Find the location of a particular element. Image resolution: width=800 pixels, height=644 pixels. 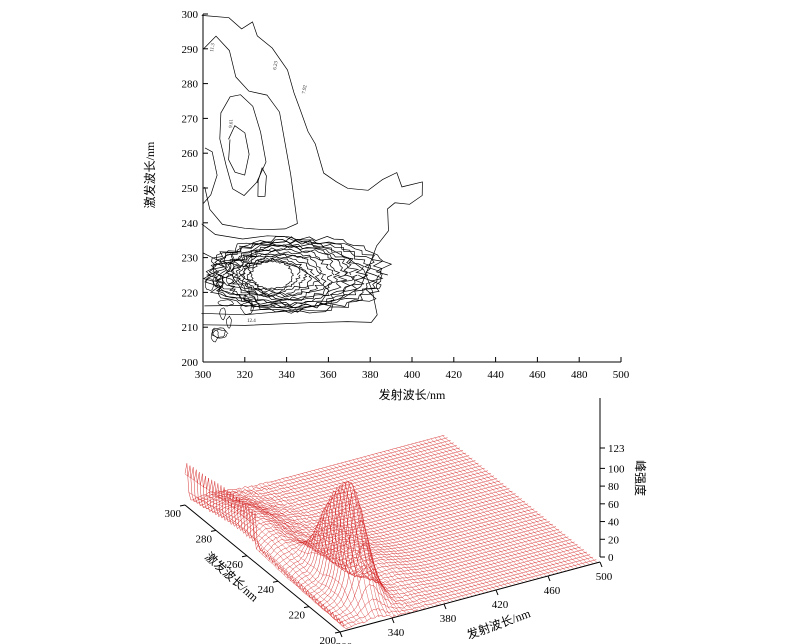

contour-y-tick-label: 240 is located at coordinates (190, 224).